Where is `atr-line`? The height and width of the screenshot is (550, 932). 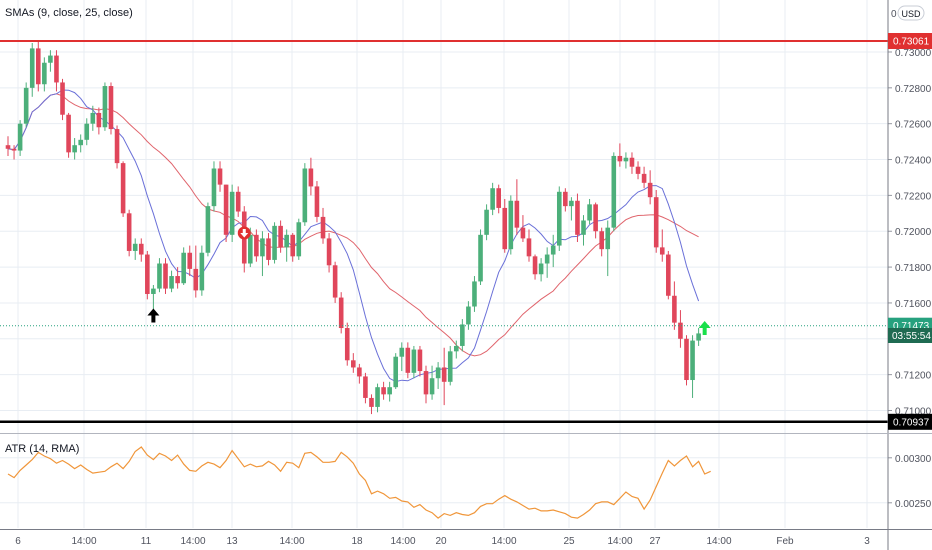
atr-line is located at coordinates (359, 482).